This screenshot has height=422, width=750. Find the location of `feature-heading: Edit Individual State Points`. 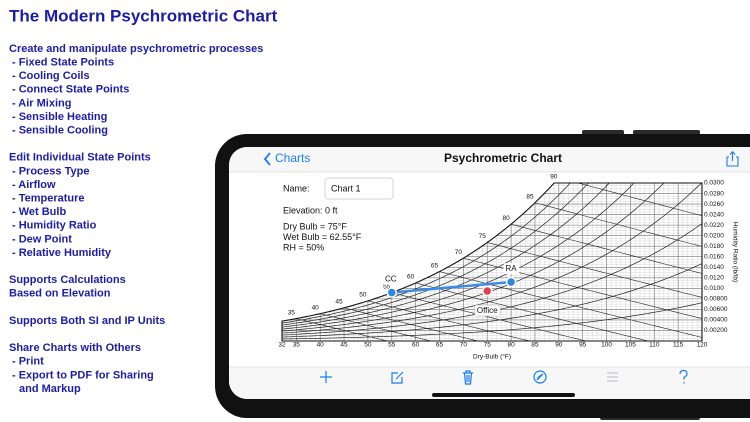

feature-heading: Edit Individual State Points is located at coordinates (80, 158).